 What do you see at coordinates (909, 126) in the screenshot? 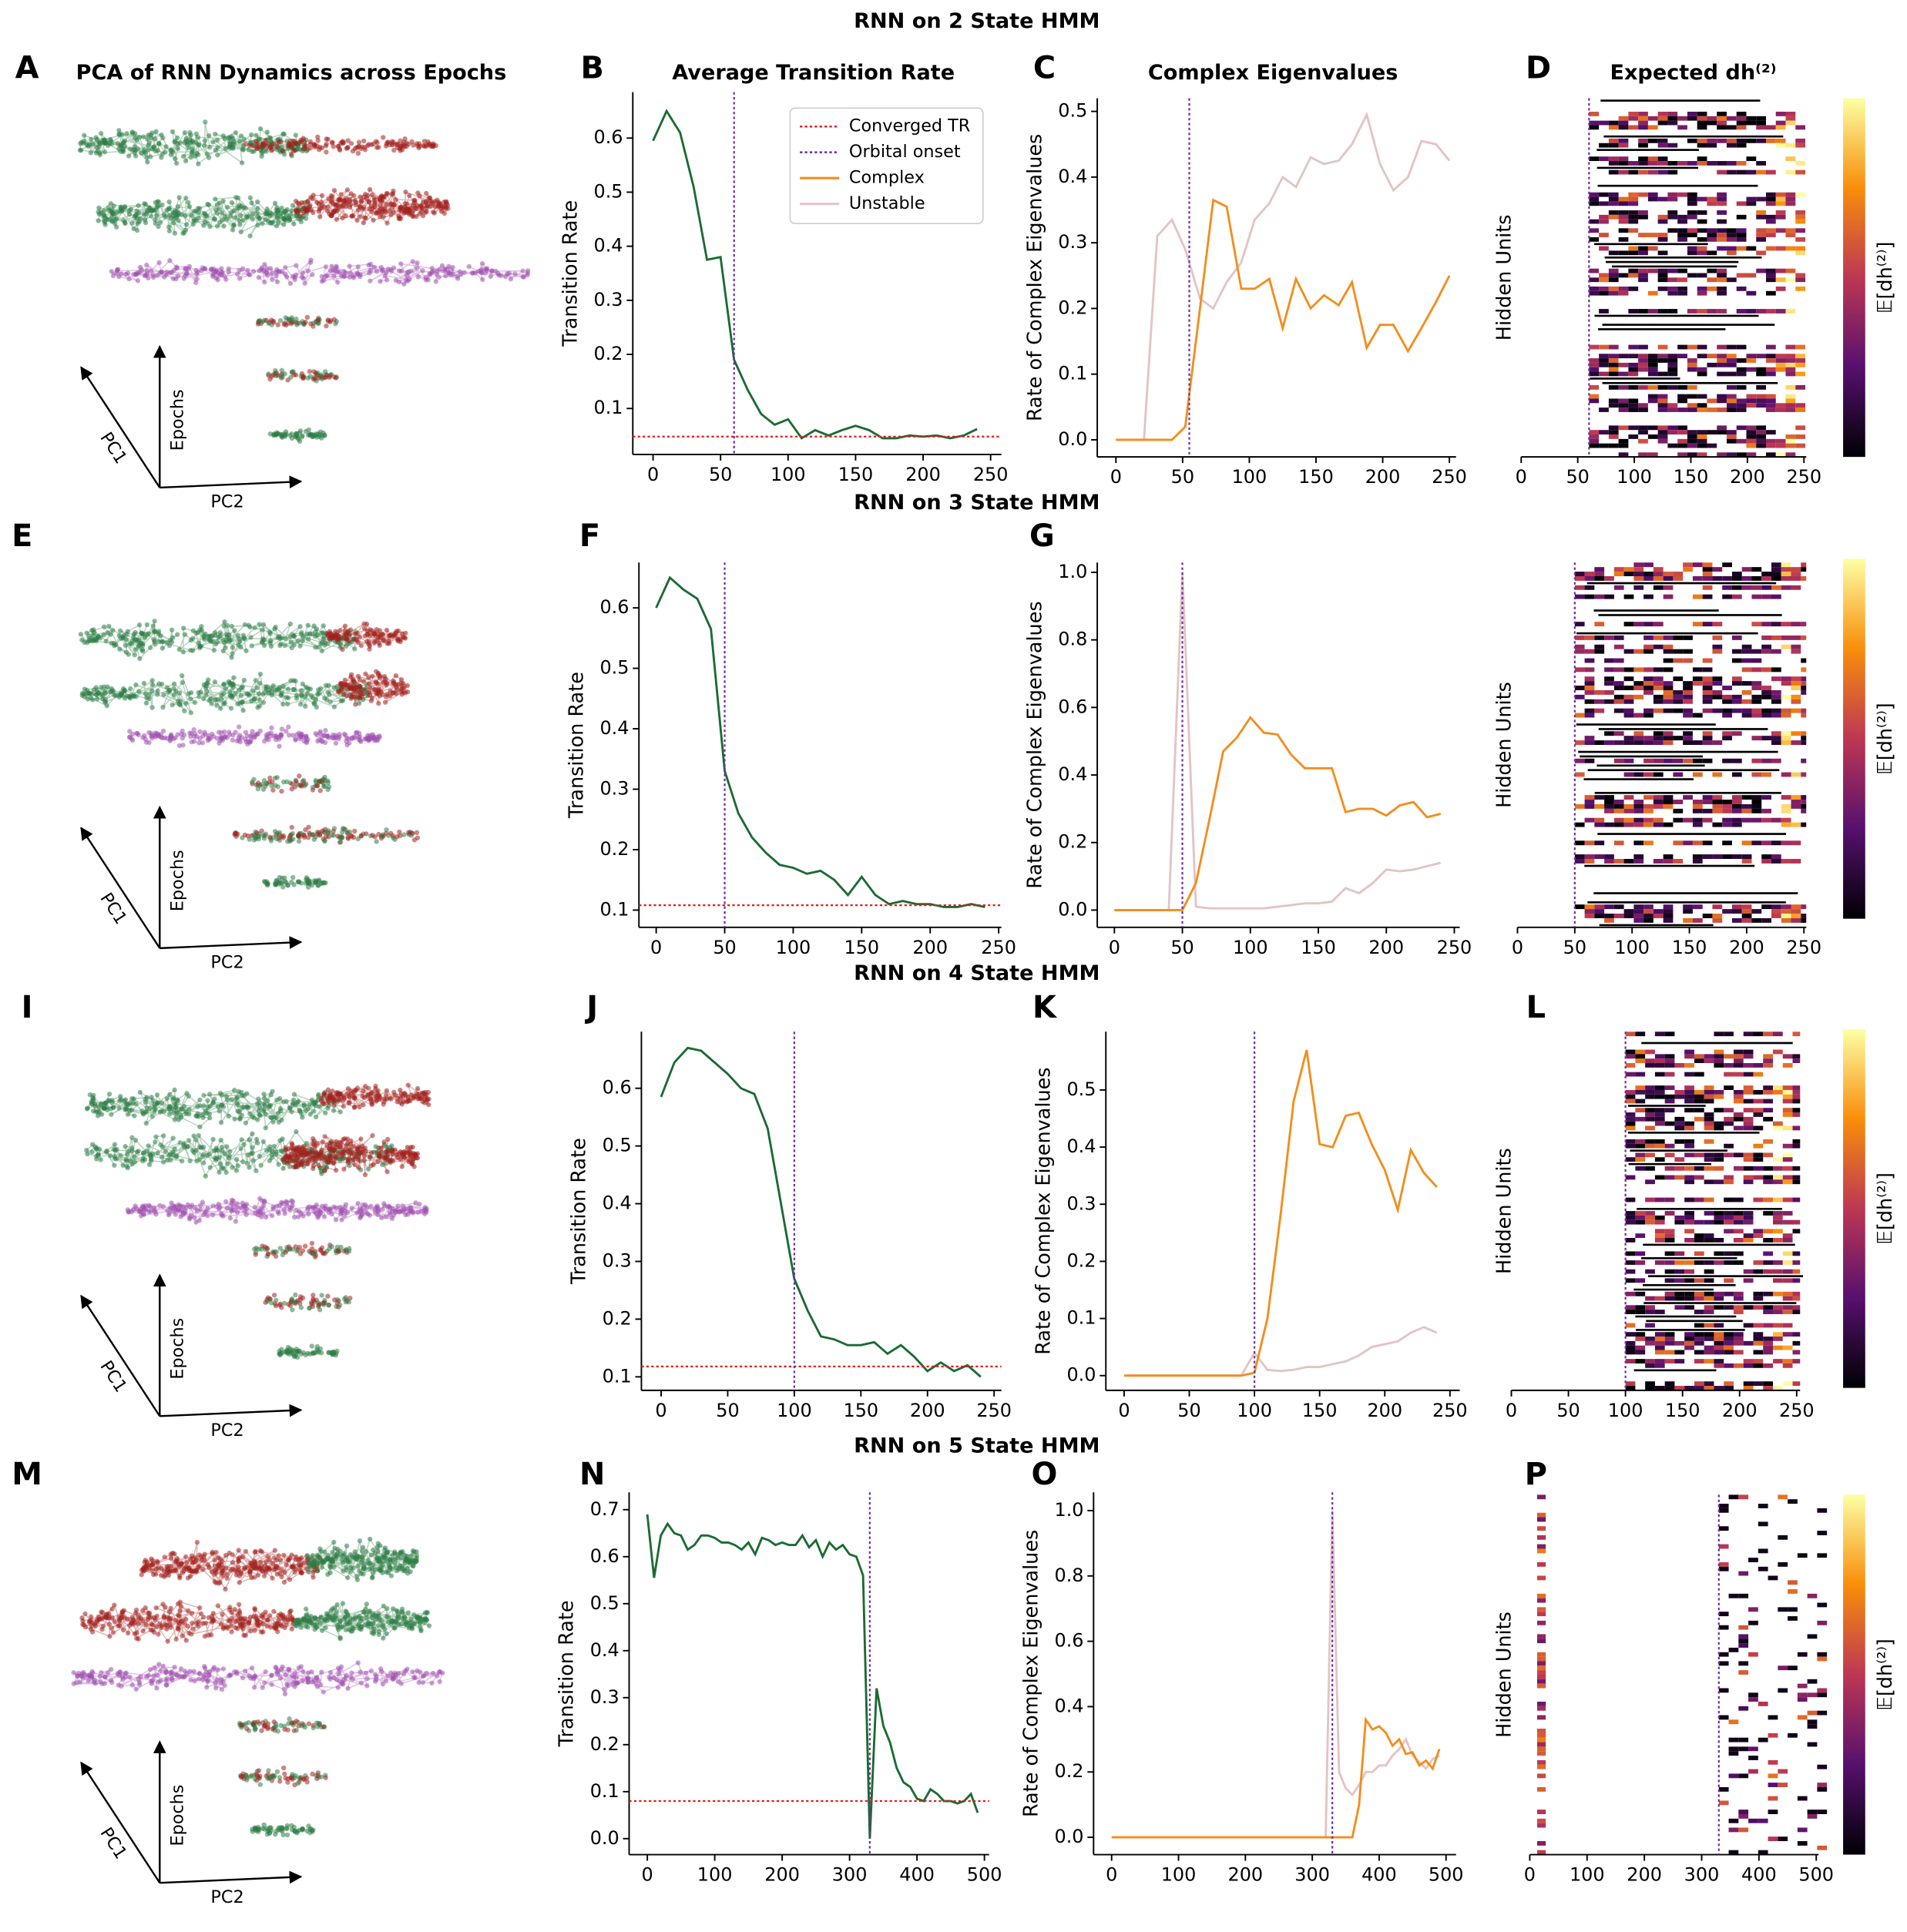
I see `legend-label: Converged TR` at bounding box center [909, 126].